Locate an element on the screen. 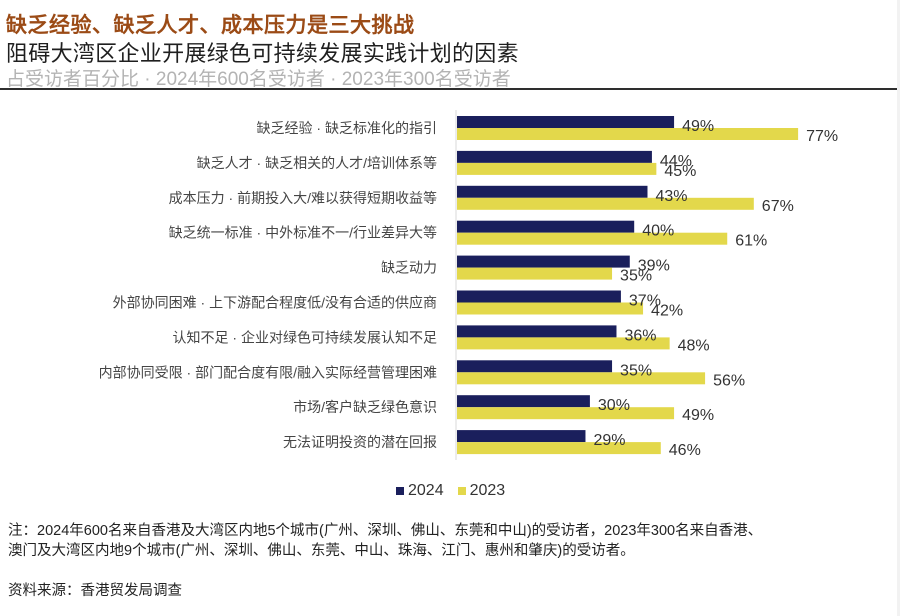 This screenshot has height=616, width=900. legend-item-2024: 2024 is located at coordinates (420, 491).